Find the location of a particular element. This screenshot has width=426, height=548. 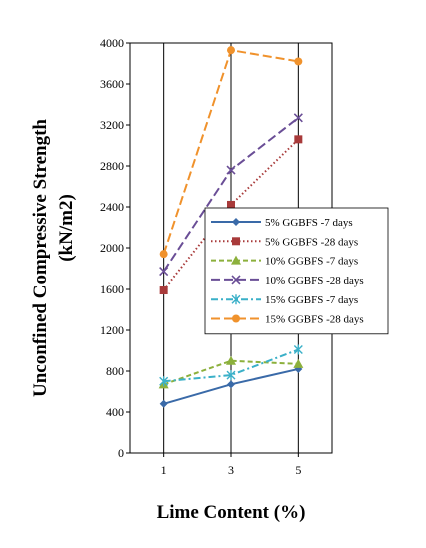

x-axis: 1 3 5 is located at coordinates (231, 465).